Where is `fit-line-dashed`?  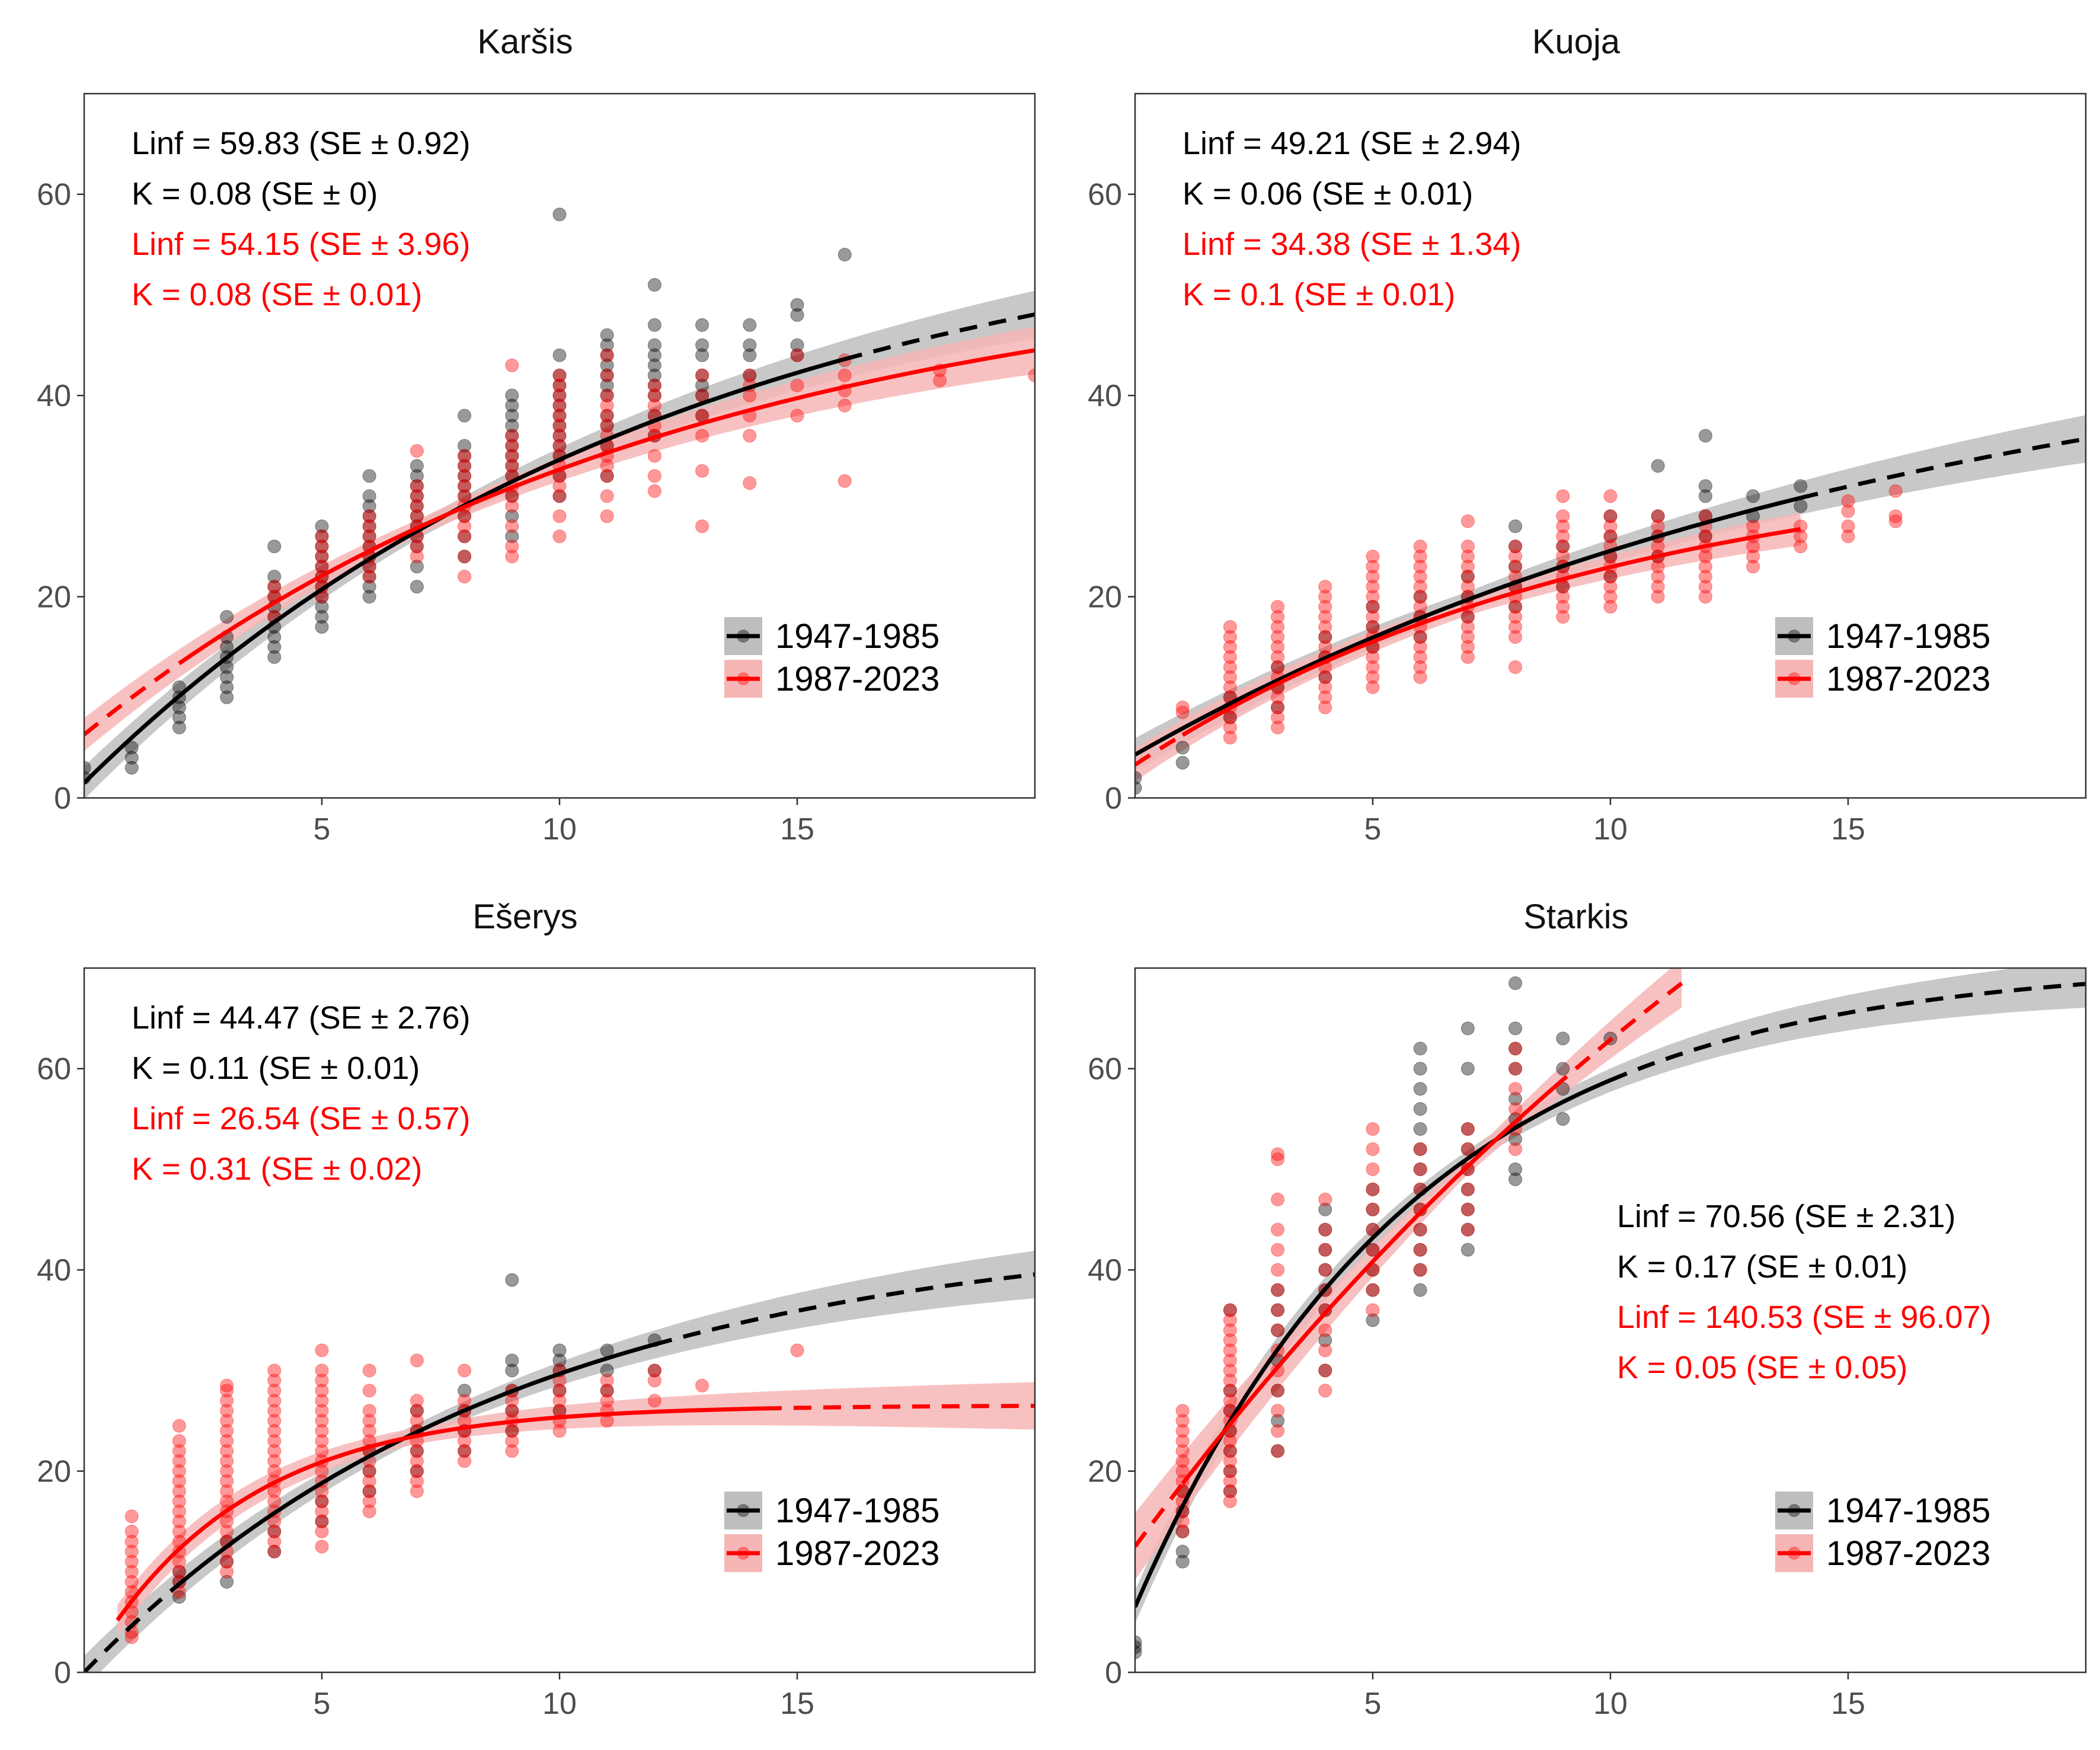 fit-line-dashed is located at coordinates (844, 1309).